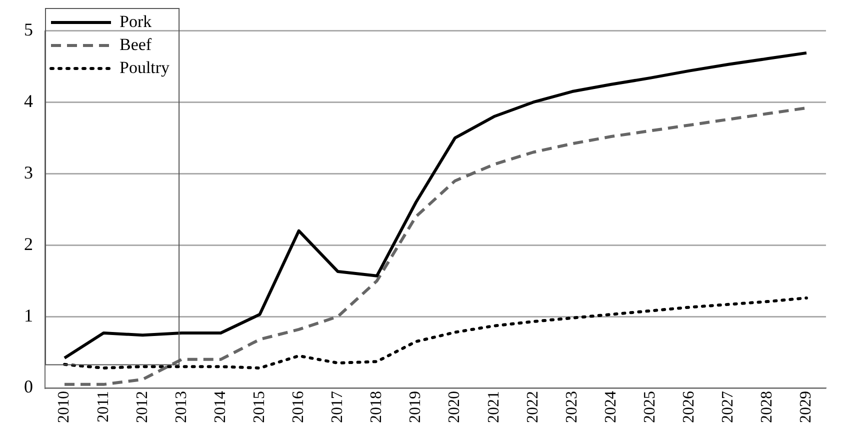  I want to click on x-tick-label: 2029, so click(806, 407).